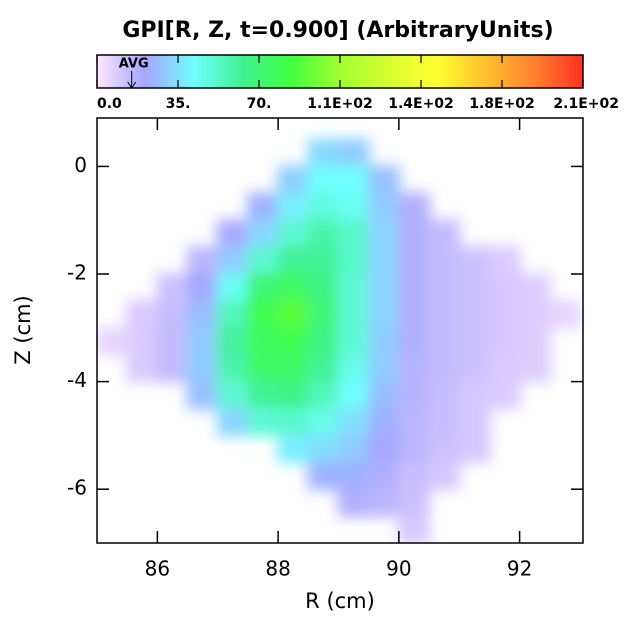 The width and height of the screenshot is (625, 619). I want to click on chart-title: GPI[R, Z, t=0.900] (ArbitraryUnits), so click(337, 30).